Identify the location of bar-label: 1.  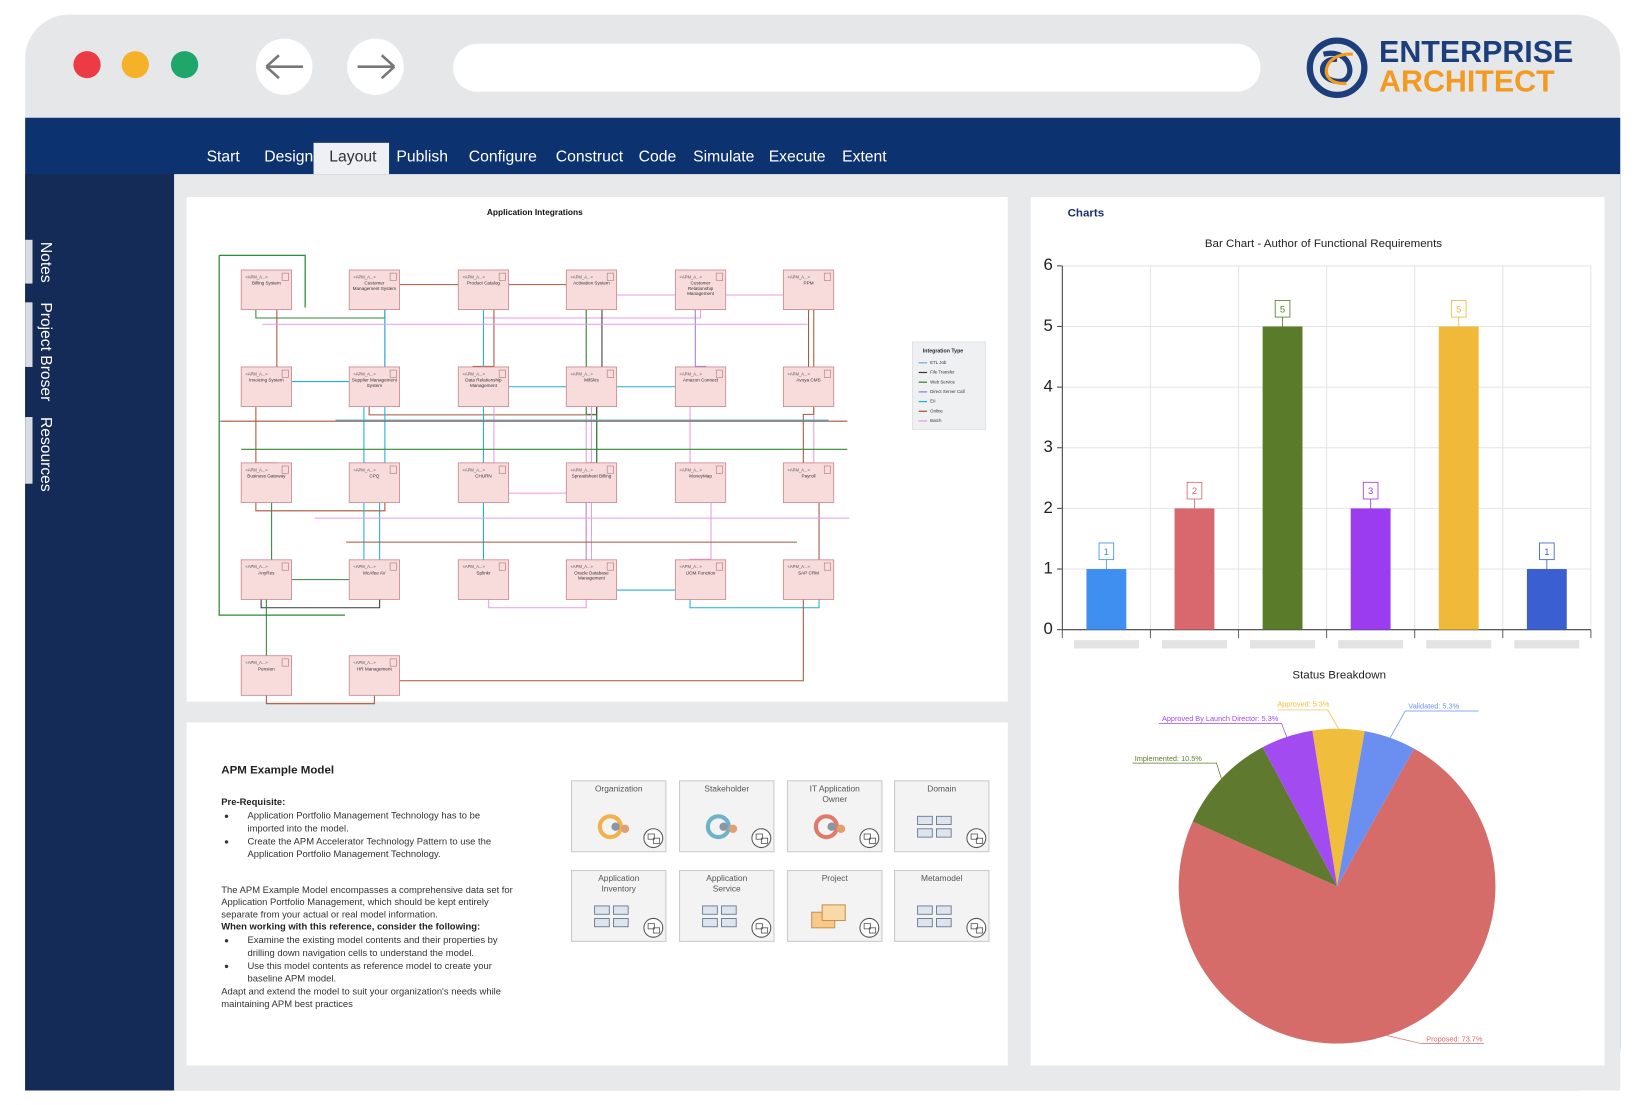
(1546, 551).